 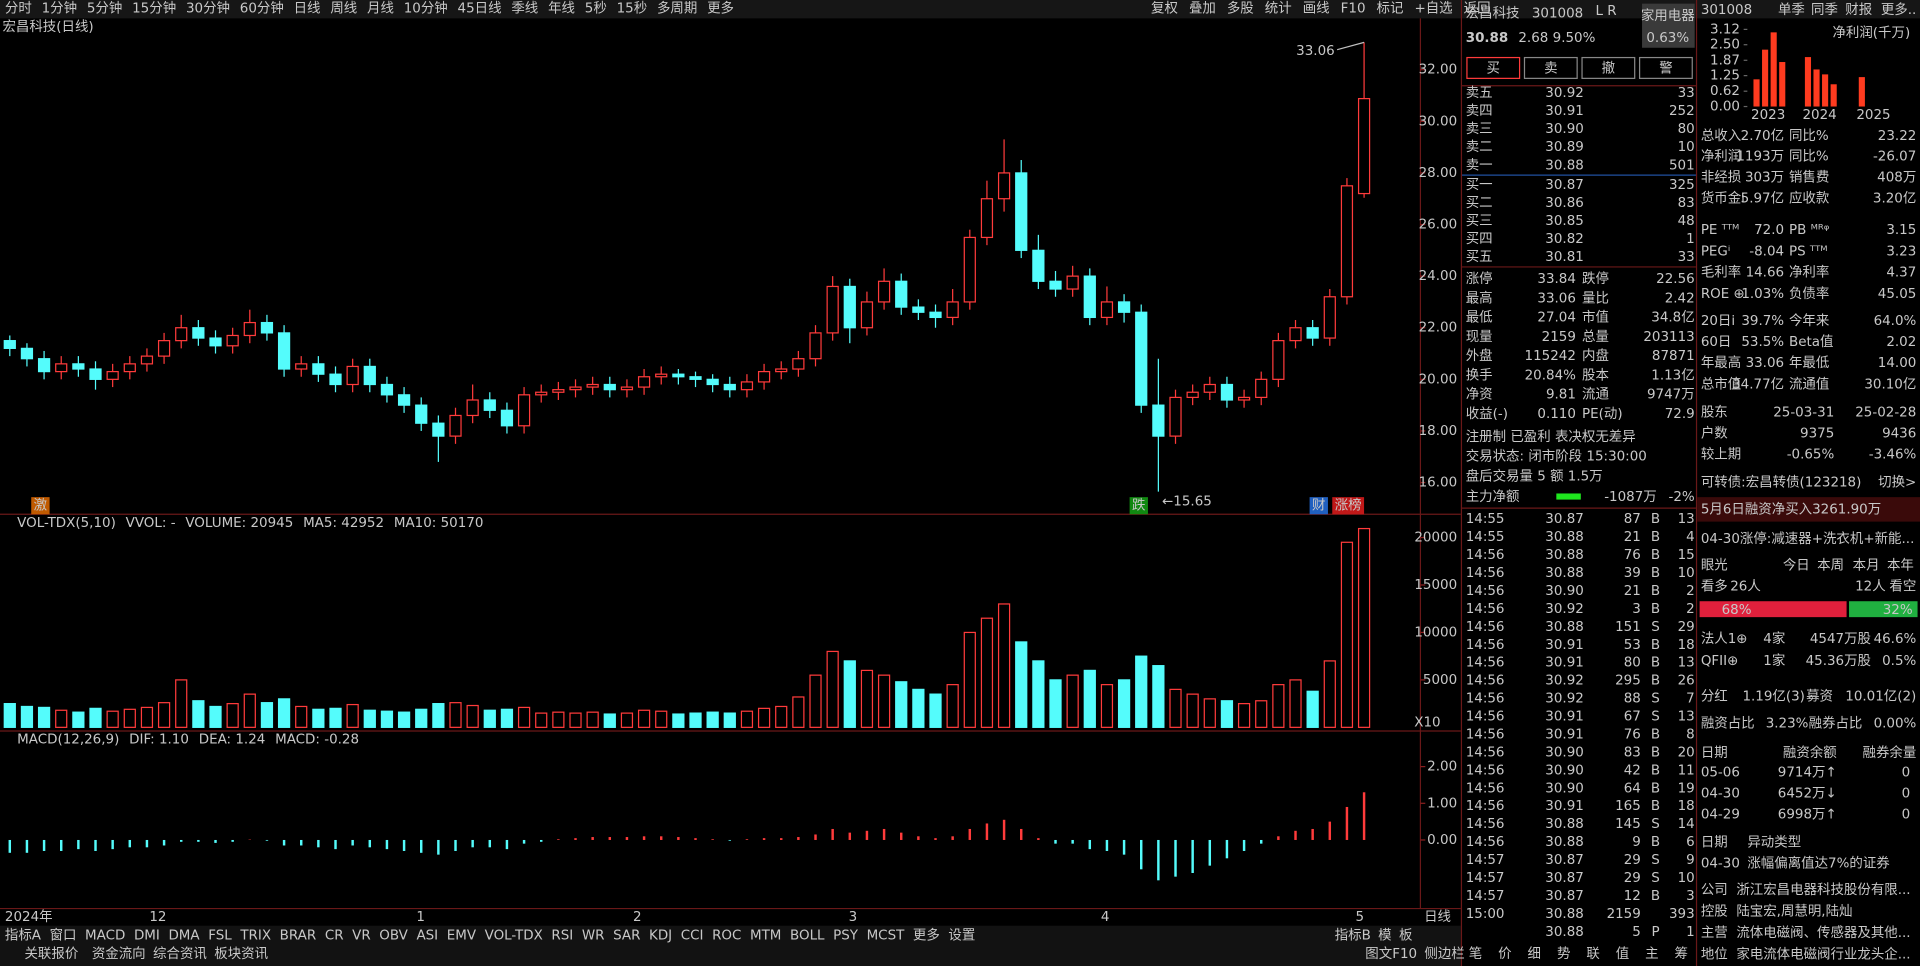 I want to click on f10-label: 流通值, so click(x=1809, y=384).